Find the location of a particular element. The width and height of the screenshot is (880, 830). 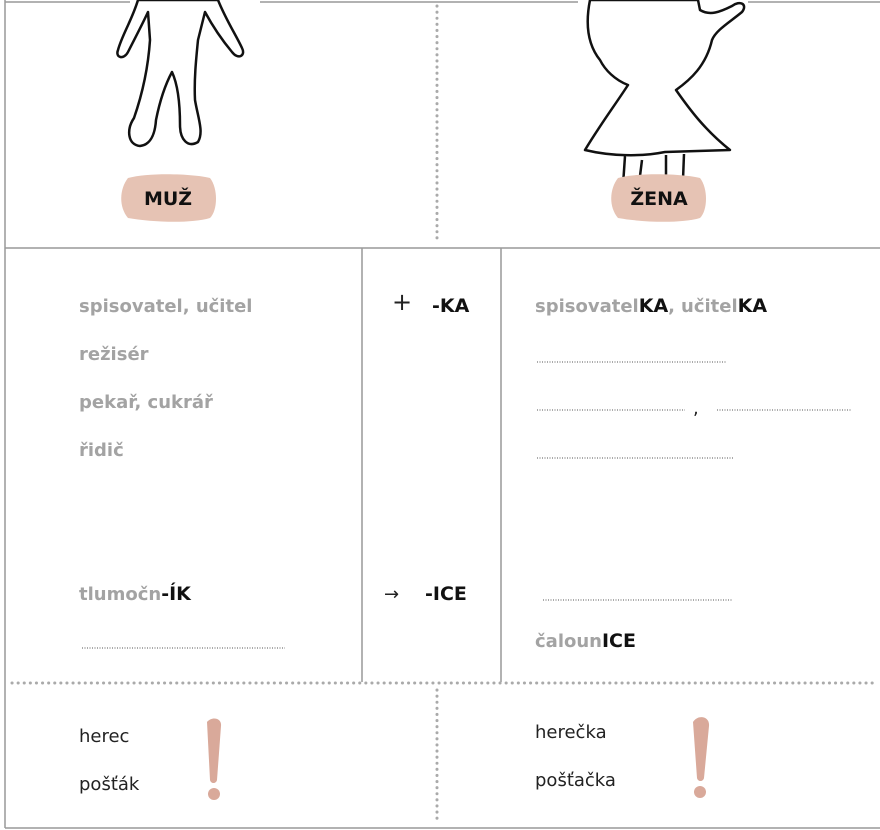

suffix: -ICE is located at coordinates (446, 594).